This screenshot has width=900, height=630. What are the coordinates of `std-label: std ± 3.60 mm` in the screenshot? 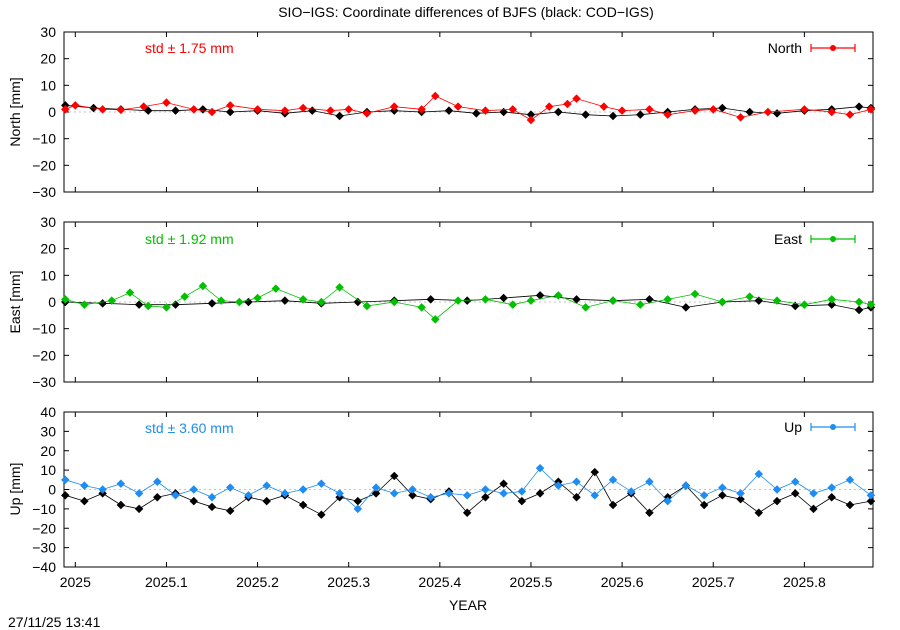 It's located at (189, 428).